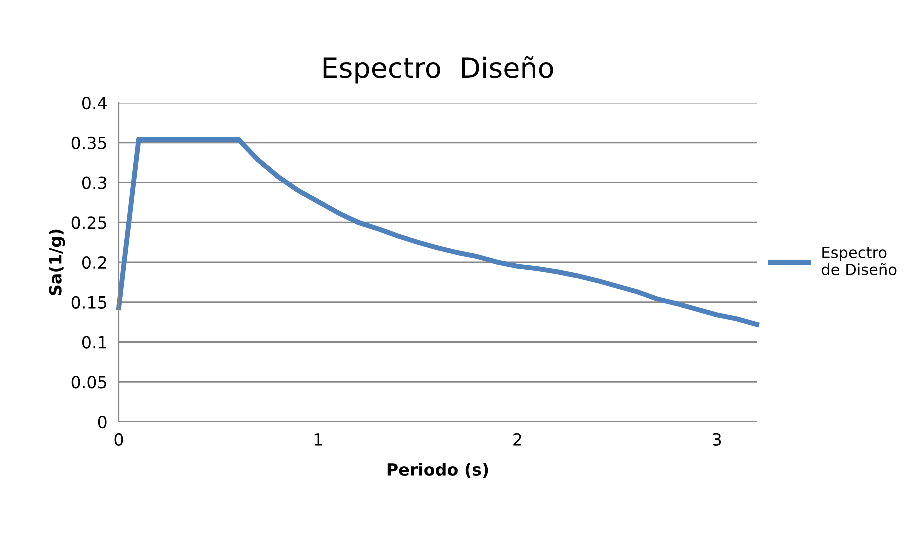 The width and height of the screenshot is (912, 535). I want to click on x-axis-title: Periodo (s), so click(438, 470).